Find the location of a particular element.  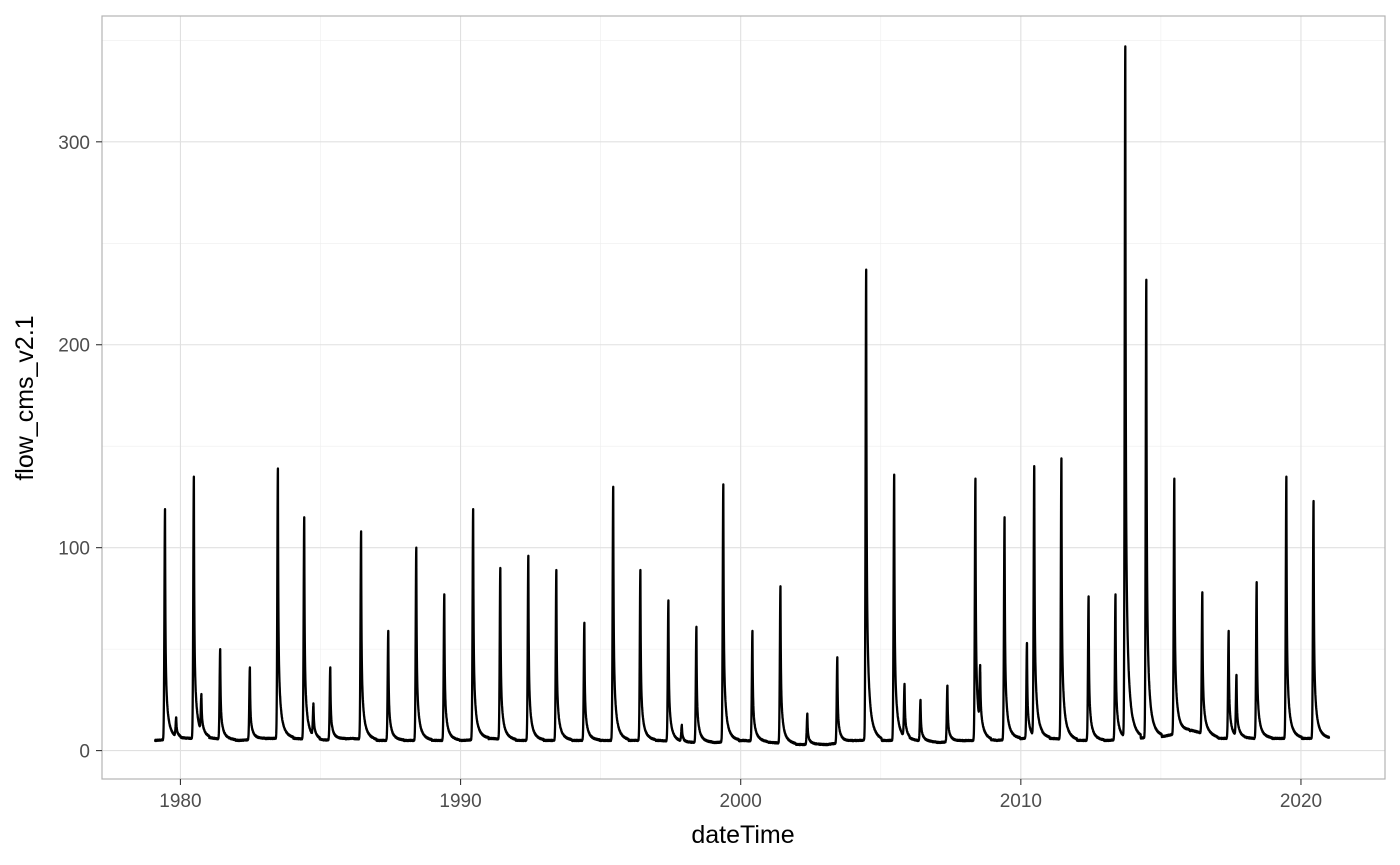

x-axis-title: dateTime is located at coordinates (742, 835).